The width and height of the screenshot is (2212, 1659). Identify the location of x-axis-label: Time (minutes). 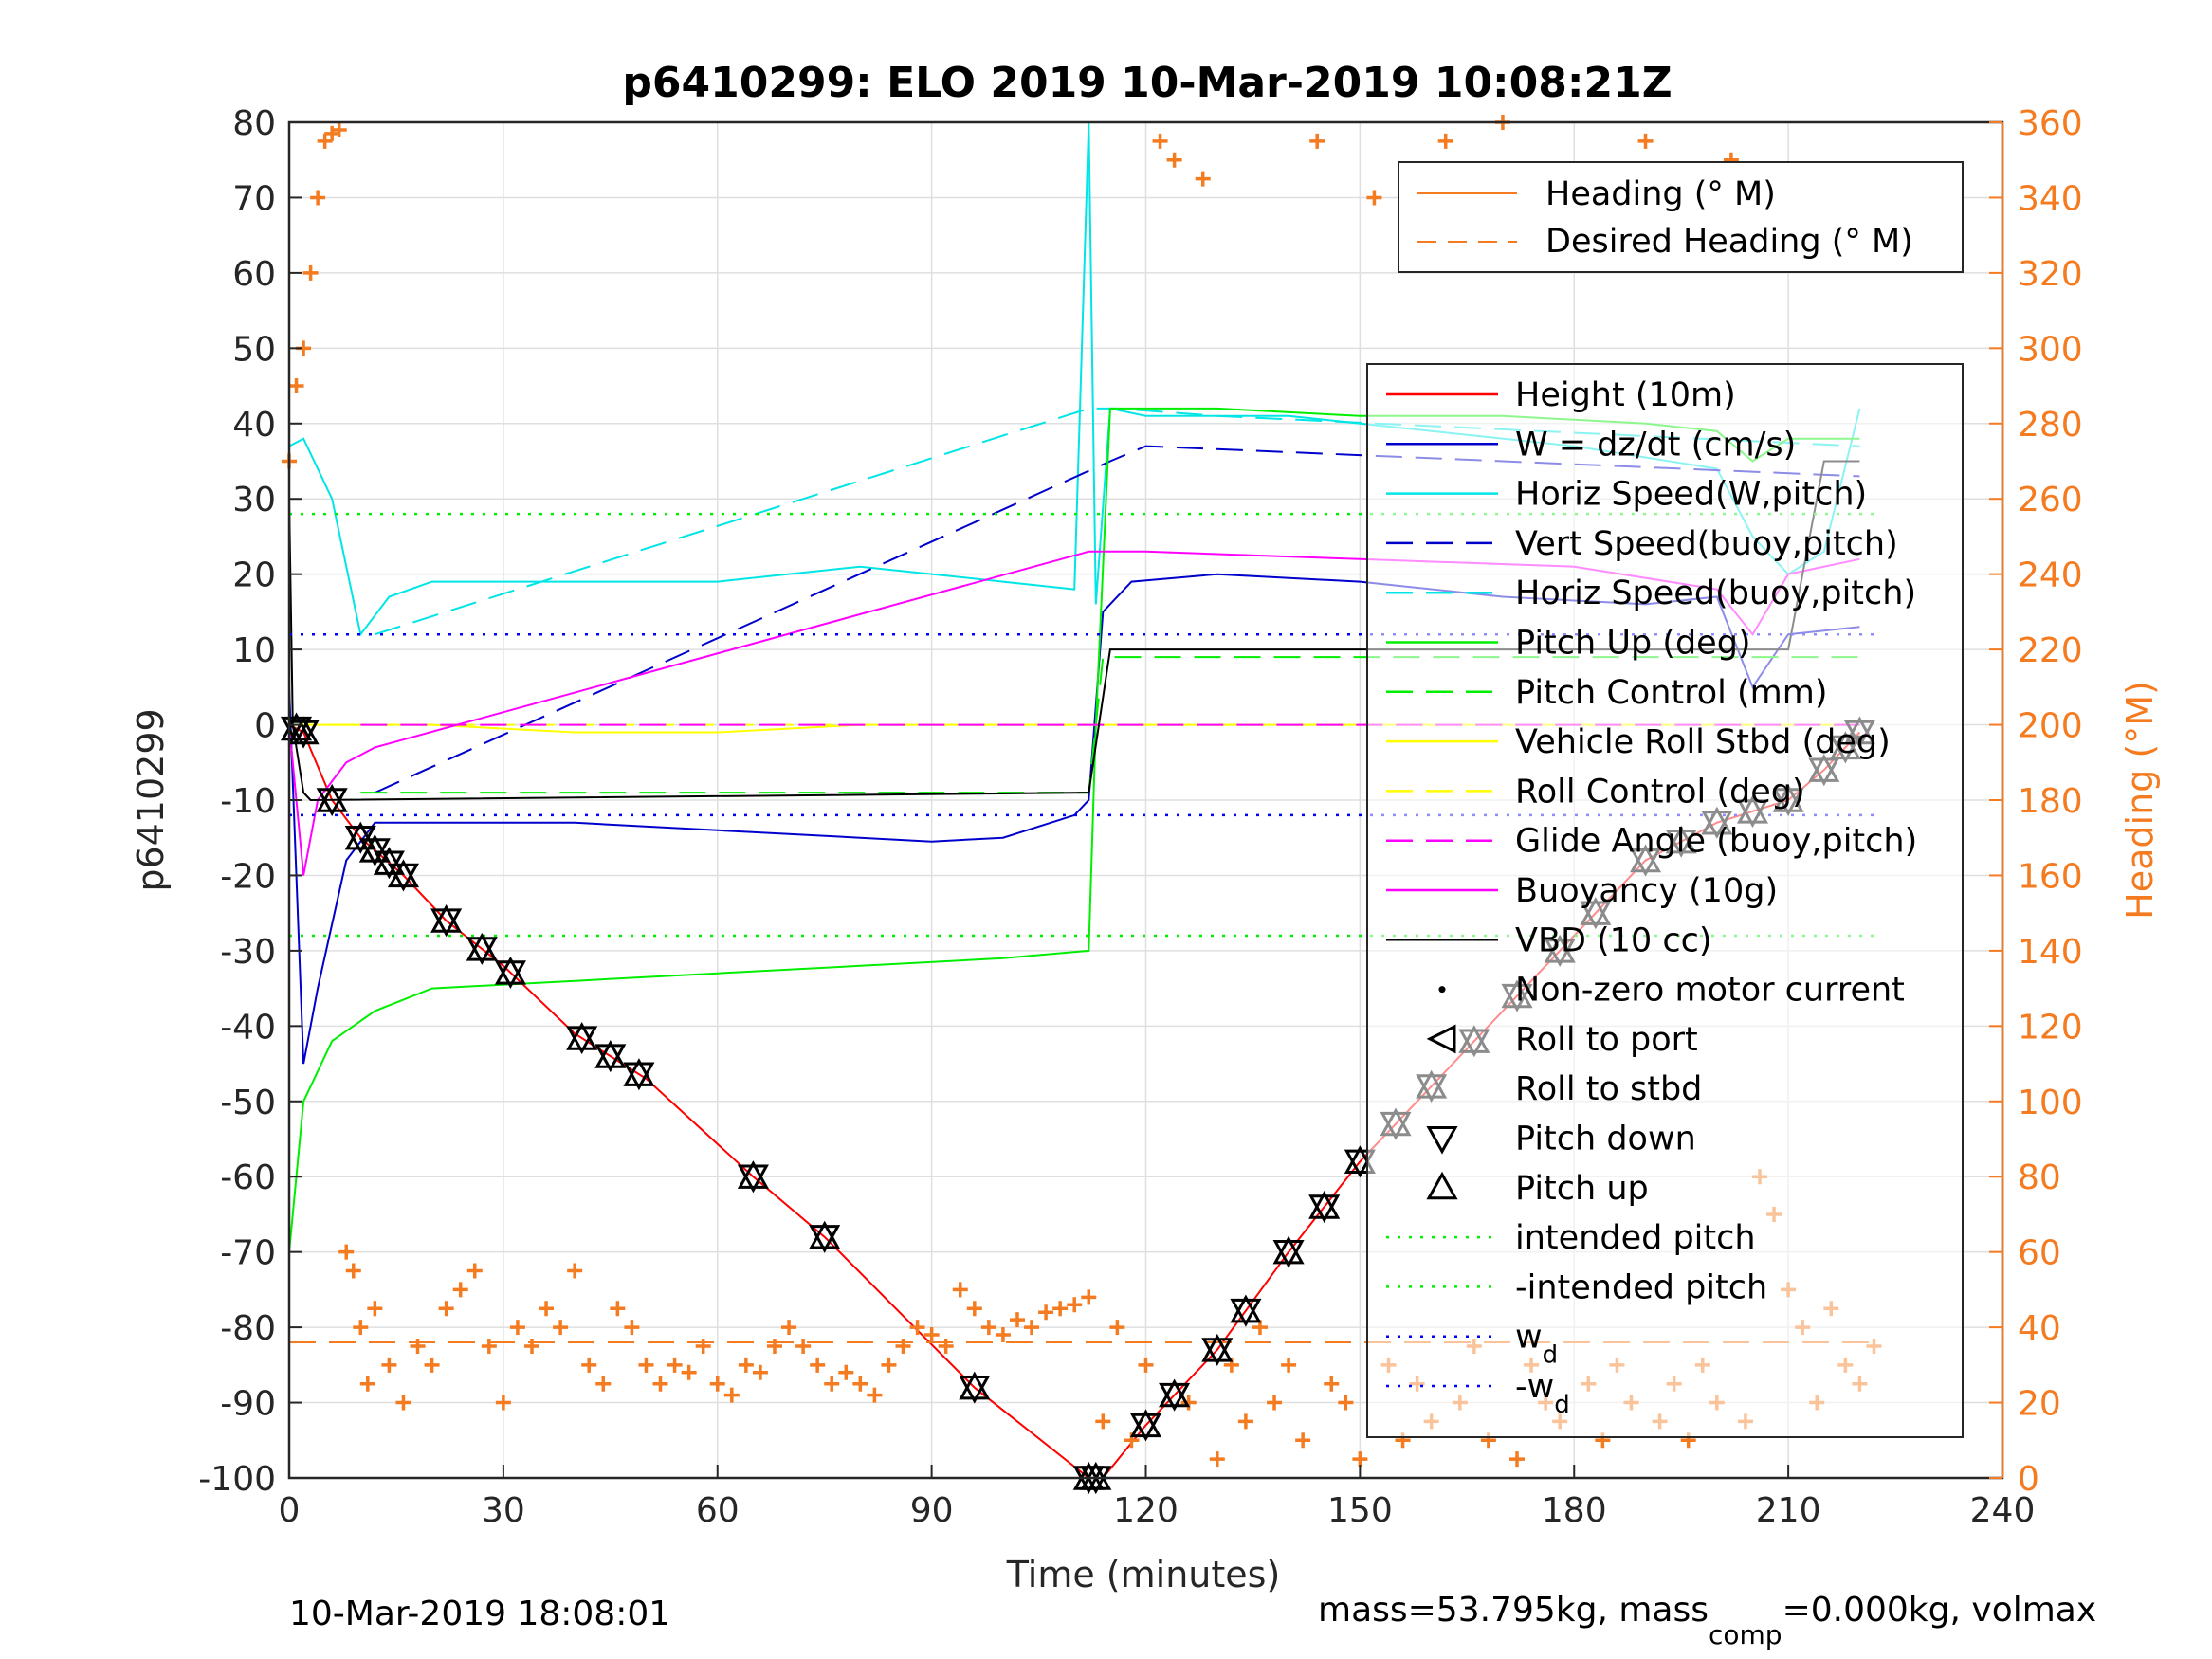
(1143, 1574).